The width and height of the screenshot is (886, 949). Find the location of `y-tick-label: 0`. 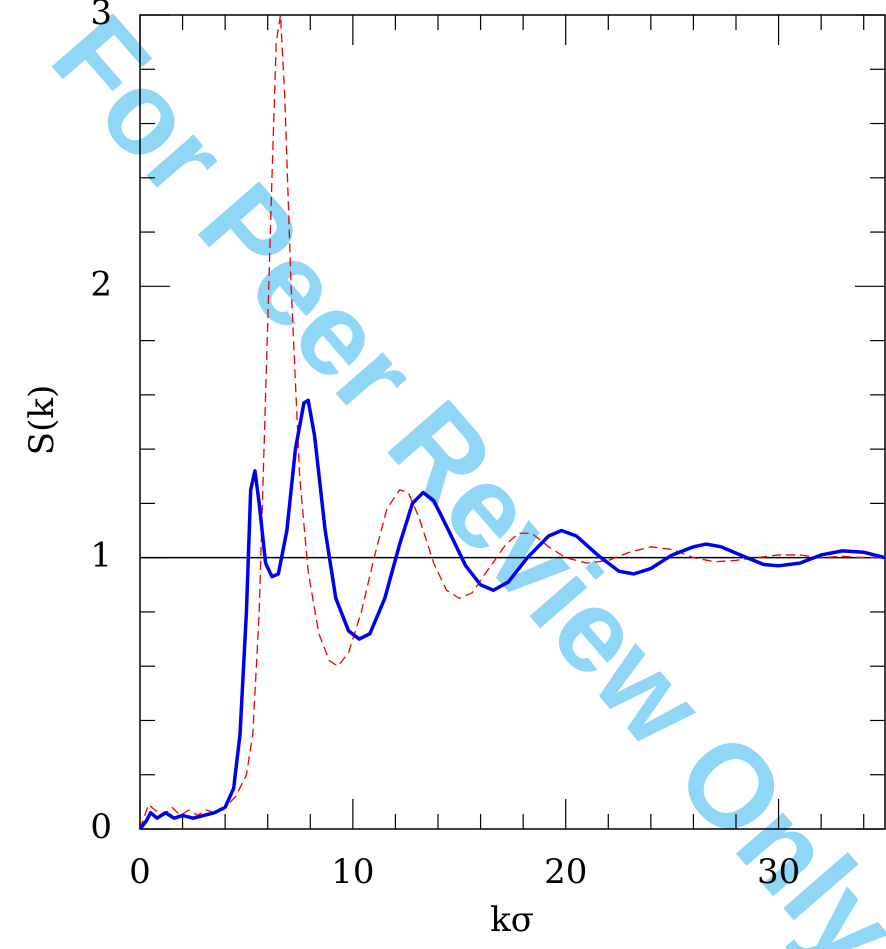

y-tick-label: 0 is located at coordinates (101, 827).